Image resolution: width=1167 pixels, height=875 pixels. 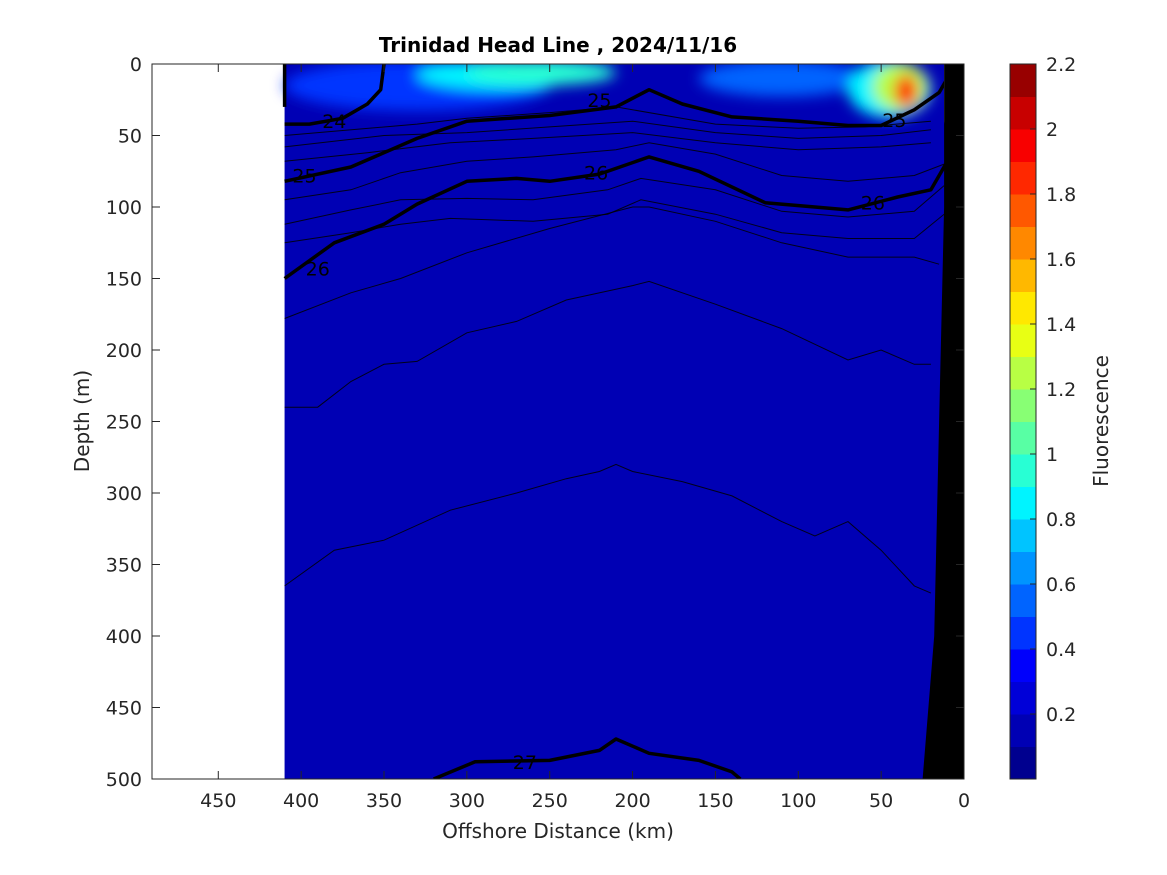 I want to click on surface-fluorescence-features, so click(x=607, y=91).